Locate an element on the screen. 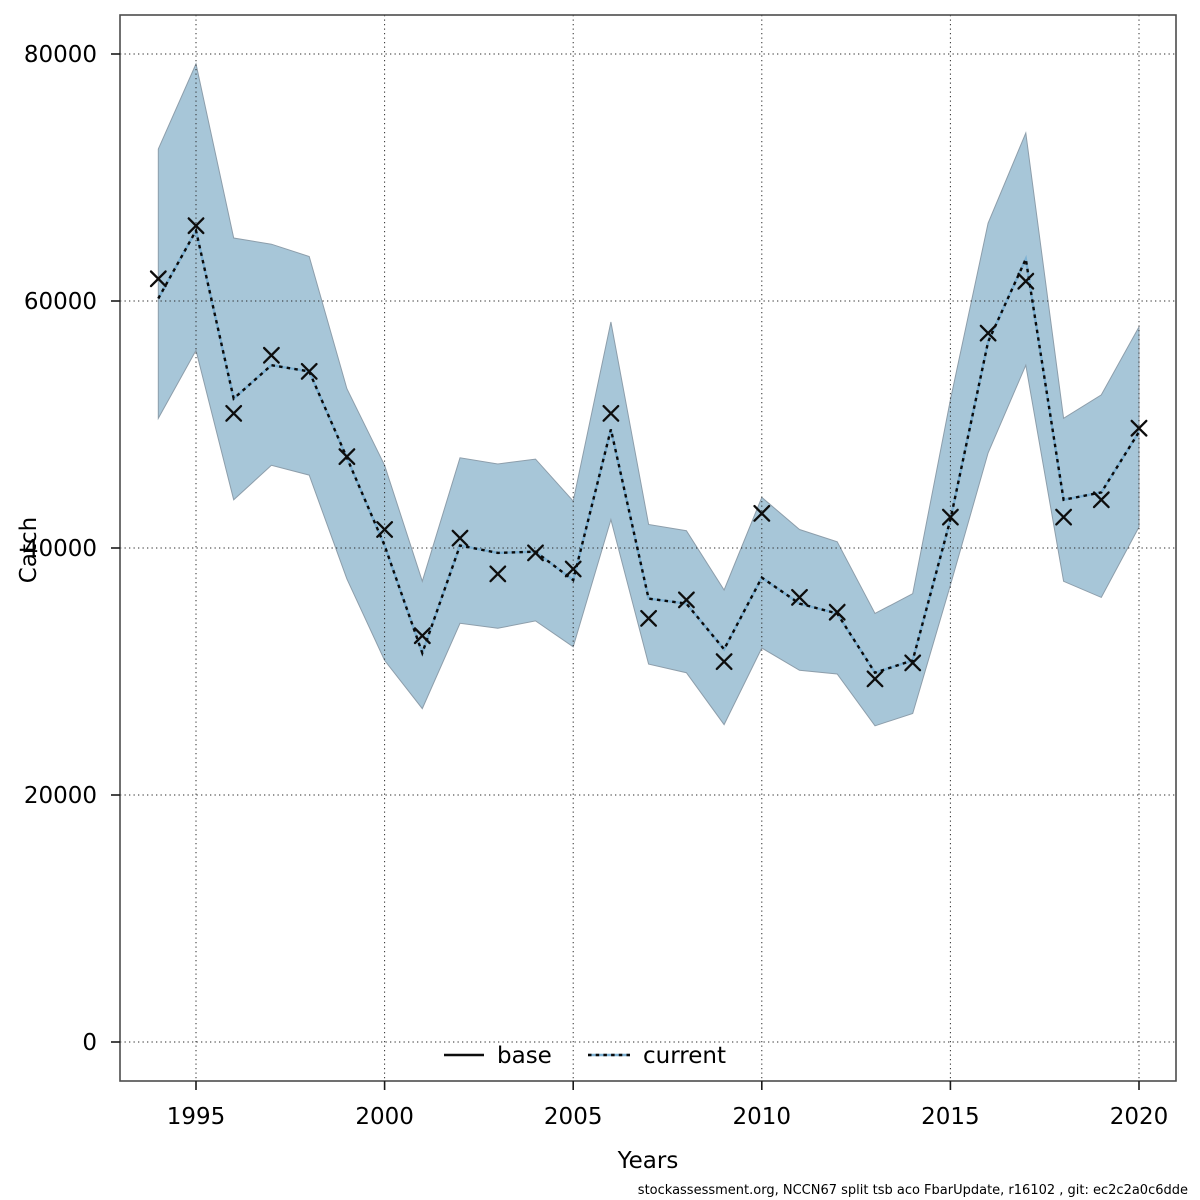 This screenshot has height=1200, width=1200. x-tick-label-layer: 1995 2000 2005 2010 2015 2020 is located at coordinates (668, 1117).